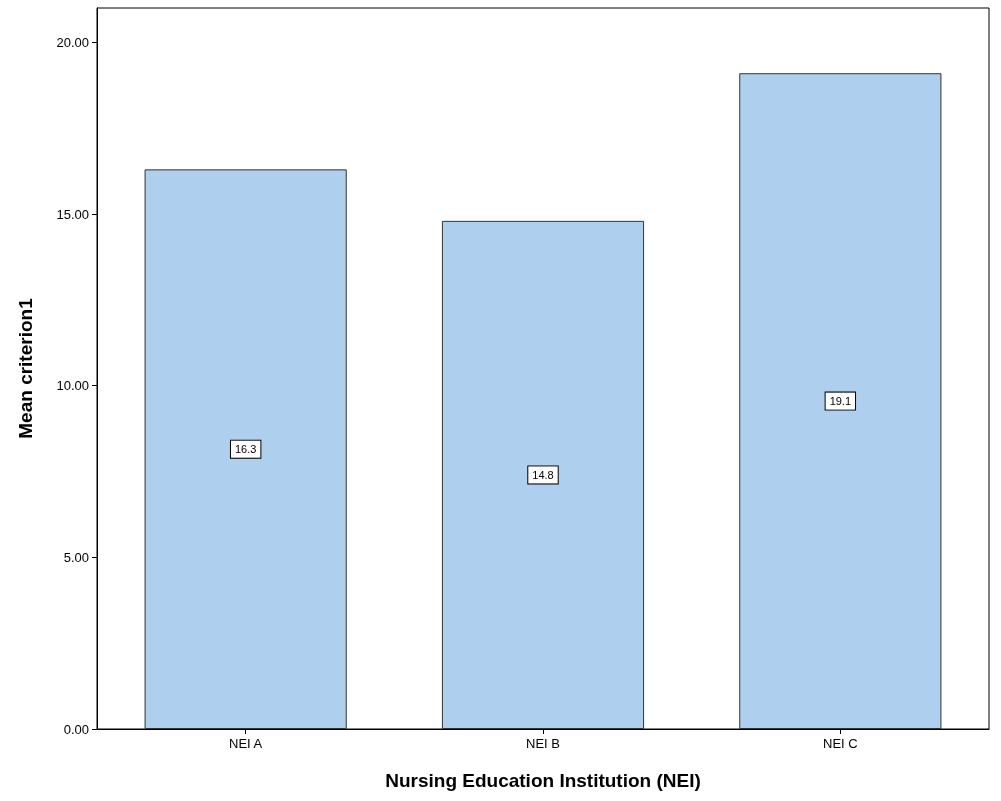 The height and width of the screenshot is (801, 1001). Describe the element at coordinates (840, 743) in the screenshot. I see `x-tick-label: NEI C` at that location.